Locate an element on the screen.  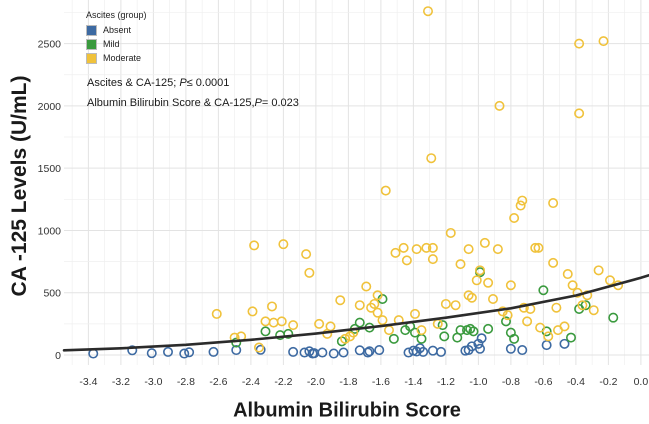
legend-item-moderate: Moderate is located at coordinates (116, 58).